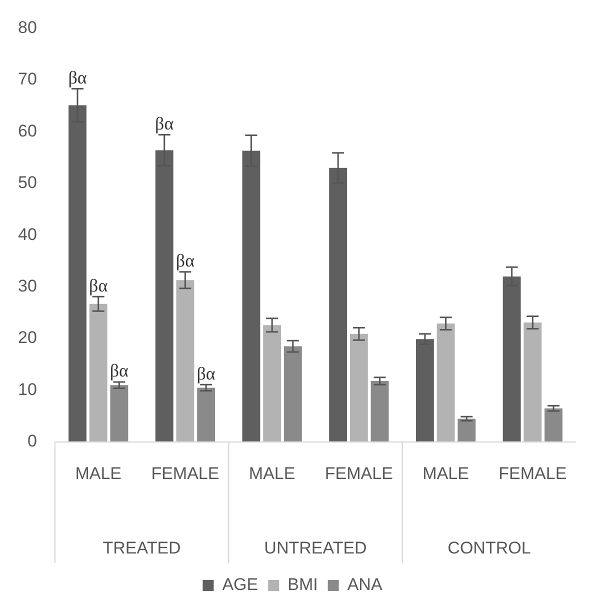 The height and width of the screenshot is (604, 589). Describe the element at coordinates (365, 584) in the screenshot. I see `legend-label: ANA` at that location.